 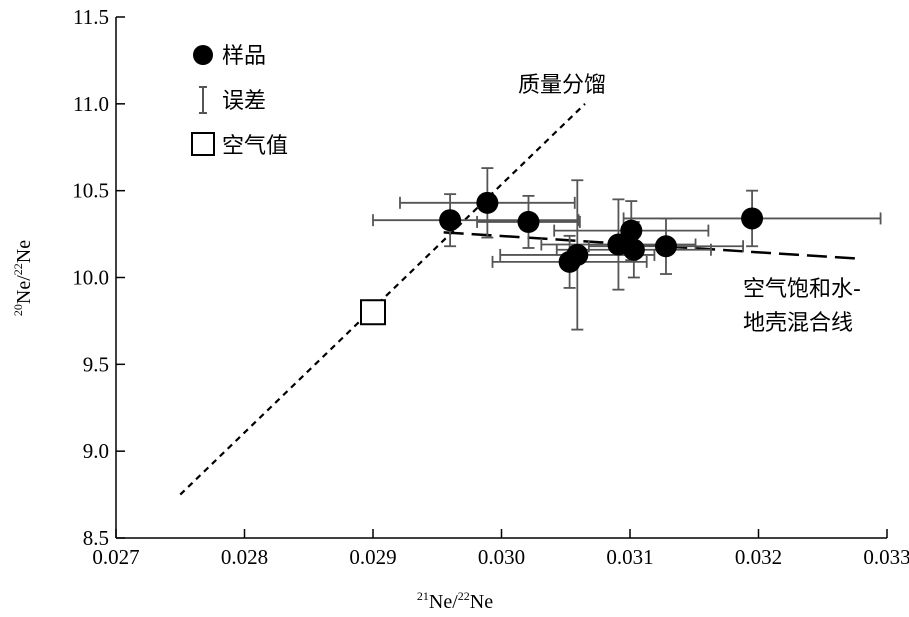 I want to click on y-tick-label: 11.5, so click(x=91, y=17).